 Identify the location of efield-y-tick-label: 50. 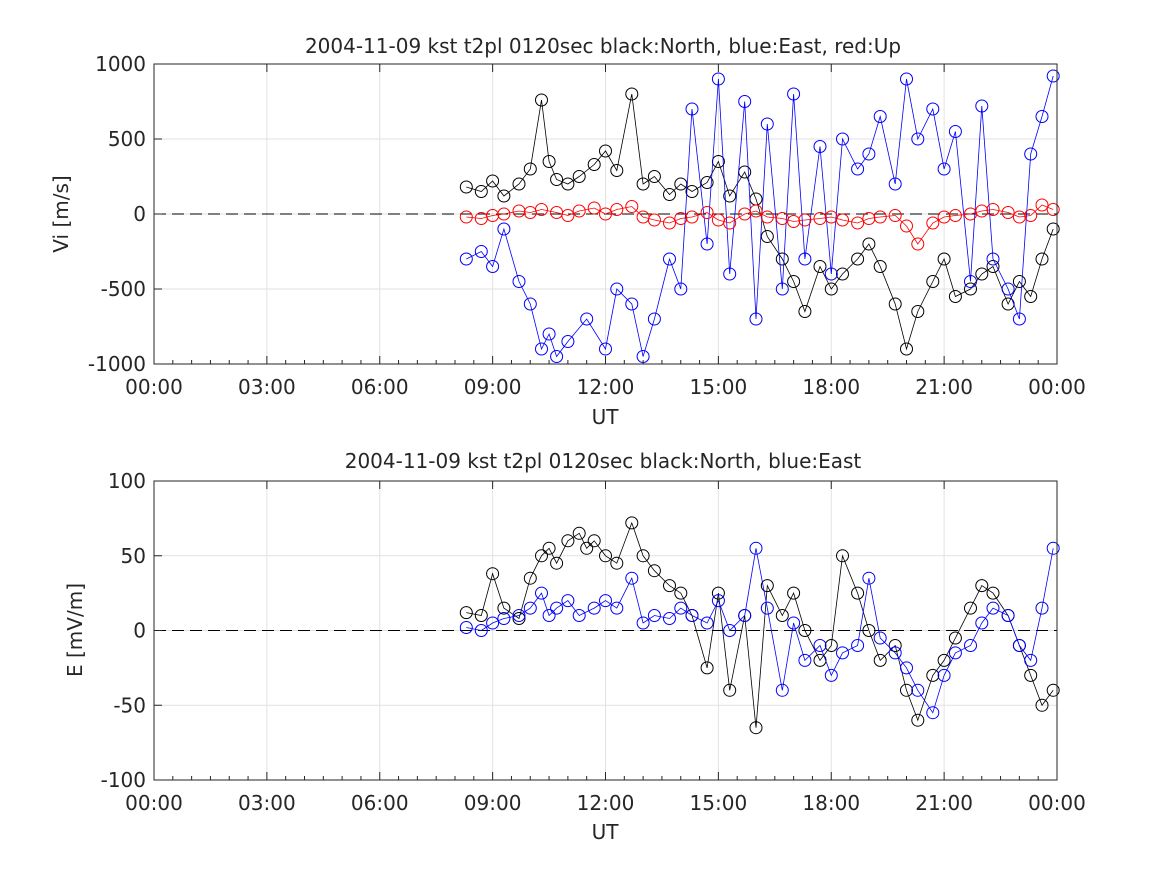
(133, 556).